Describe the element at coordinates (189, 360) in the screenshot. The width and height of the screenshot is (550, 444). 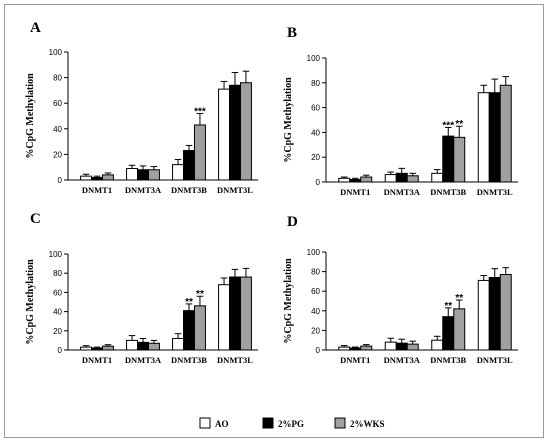
I see `panel-c-category-label: DNMT3B` at that location.